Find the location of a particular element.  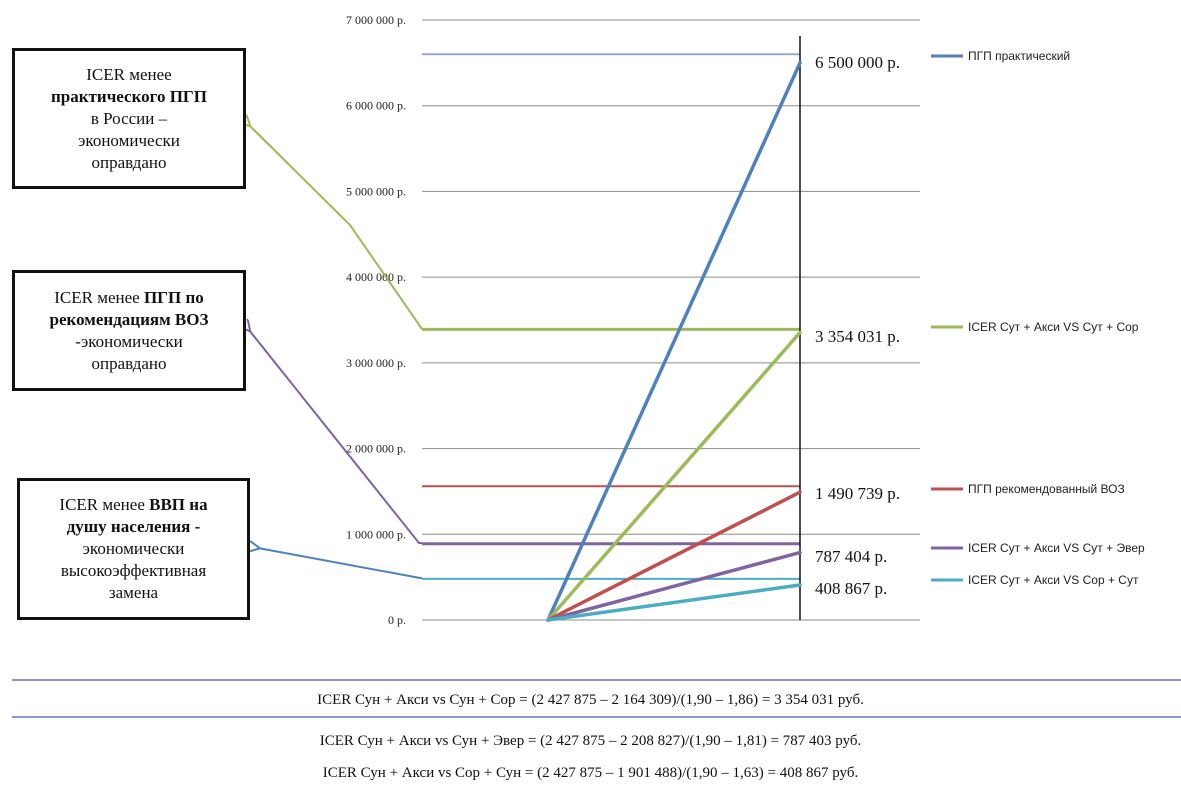

value-label-0: 6 500 000 р. is located at coordinates (857, 62).